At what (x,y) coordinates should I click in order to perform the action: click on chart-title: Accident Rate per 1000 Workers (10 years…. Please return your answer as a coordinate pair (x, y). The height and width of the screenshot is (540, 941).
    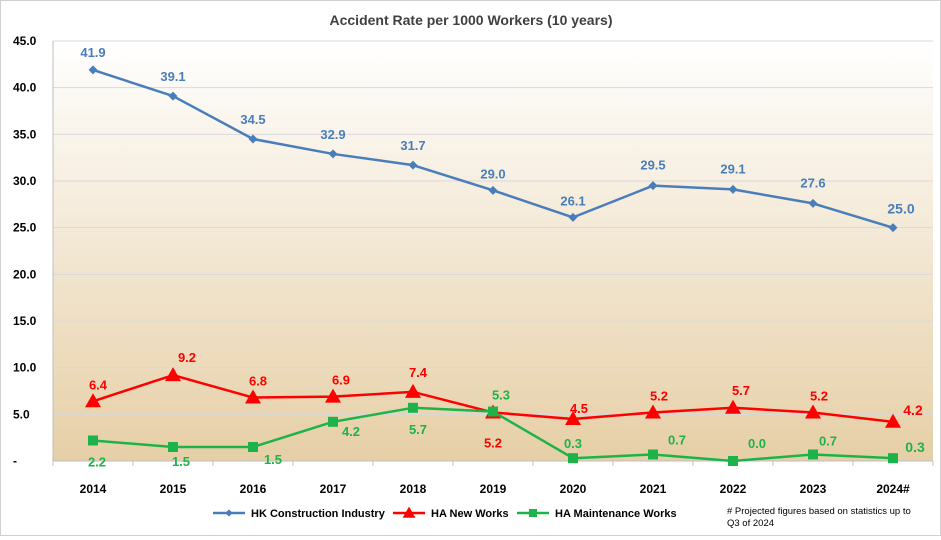
    Looking at the image, I should click on (471, 20).